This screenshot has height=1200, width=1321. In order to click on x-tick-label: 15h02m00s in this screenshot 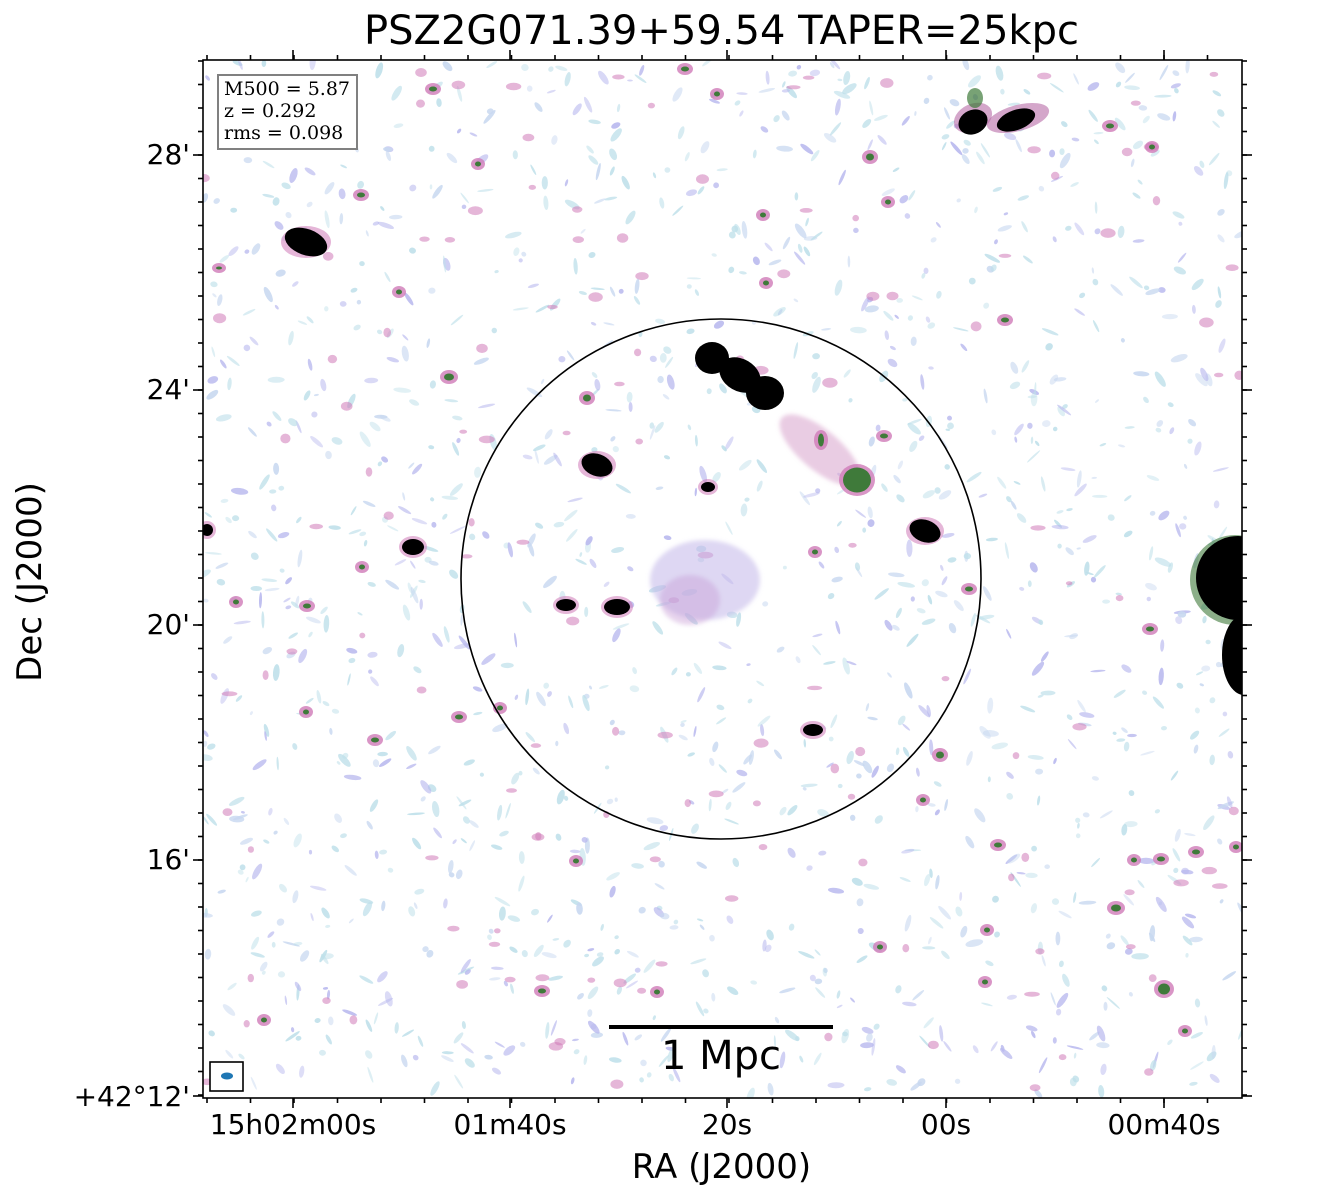, I will do `click(293, 1124)`.